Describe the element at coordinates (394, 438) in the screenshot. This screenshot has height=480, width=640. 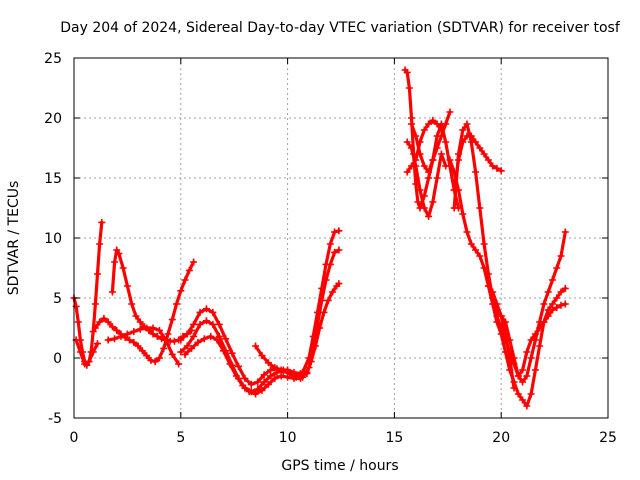
I see `x-tick-label: 15` at that location.